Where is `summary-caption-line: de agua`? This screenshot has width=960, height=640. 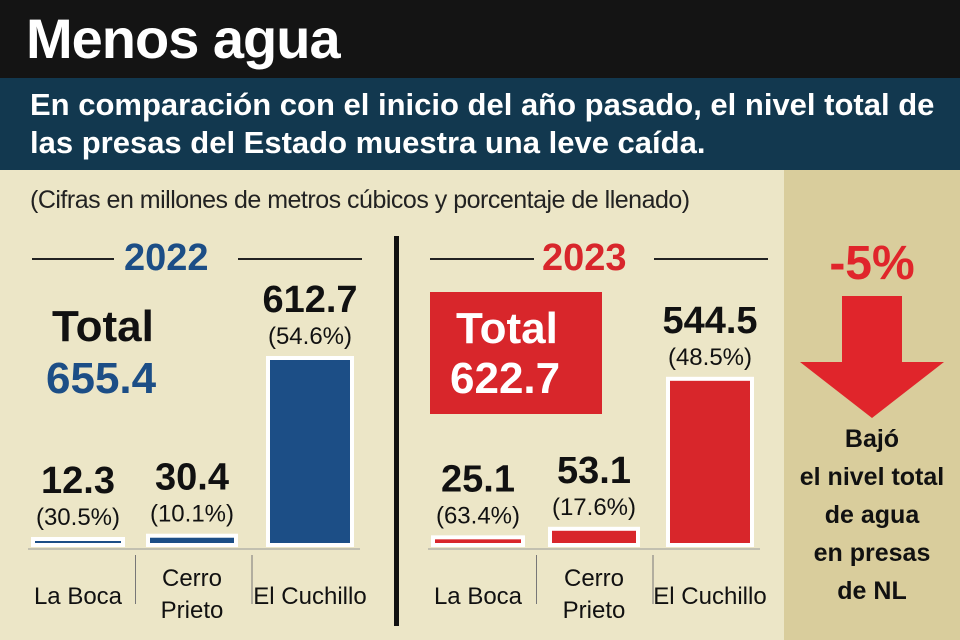
summary-caption-line: de agua is located at coordinates (872, 515).